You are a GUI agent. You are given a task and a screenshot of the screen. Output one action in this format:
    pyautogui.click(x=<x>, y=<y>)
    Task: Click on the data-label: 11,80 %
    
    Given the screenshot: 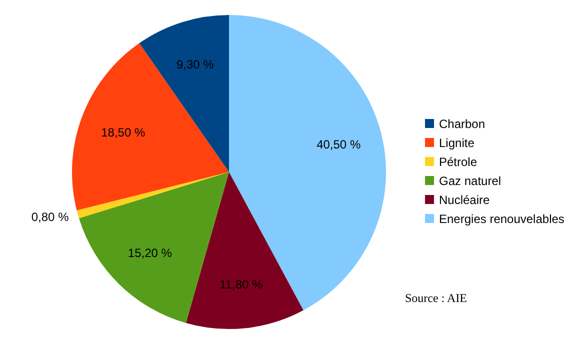 What is the action you would take?
    pyautogui.click(x=242, y=285)
    